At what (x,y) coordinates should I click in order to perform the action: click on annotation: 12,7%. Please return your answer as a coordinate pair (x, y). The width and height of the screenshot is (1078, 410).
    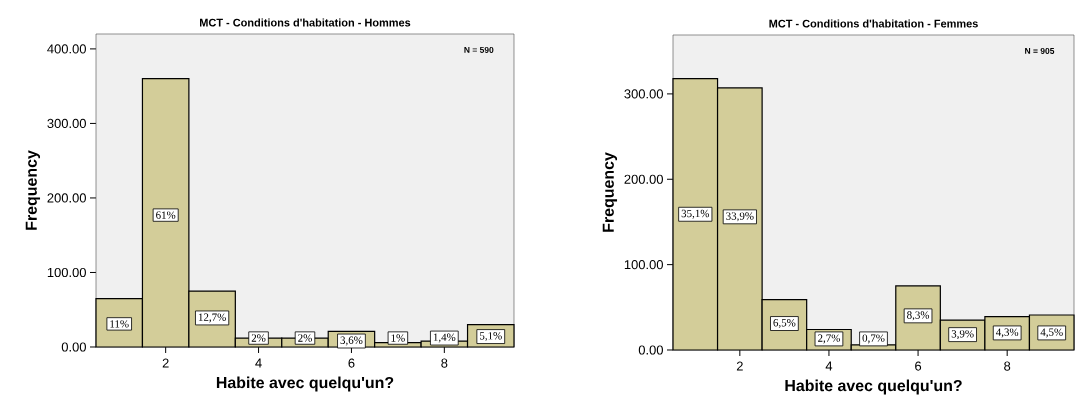
    Looking at the image, I should click on (212, 318).